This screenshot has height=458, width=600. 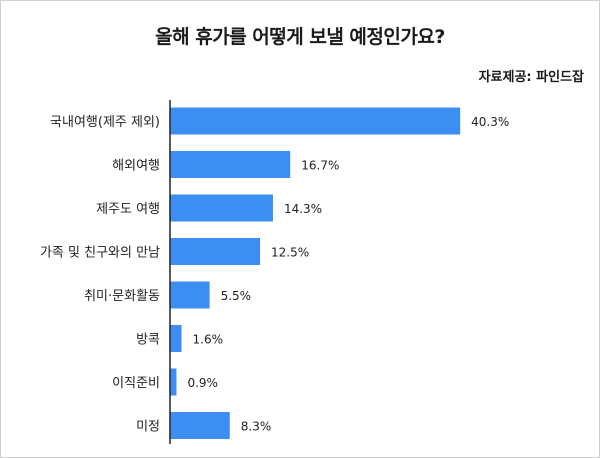 What do you see at coordinates (202, 383) in the screenshot?
I see `value-label: 0.9%` at bounding box center [202, 383].